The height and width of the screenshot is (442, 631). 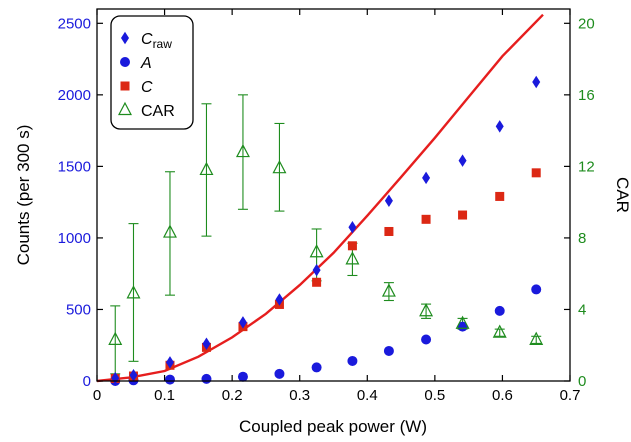 I want to click on x-tick-label: 0.2, so click(x=232, y=395).